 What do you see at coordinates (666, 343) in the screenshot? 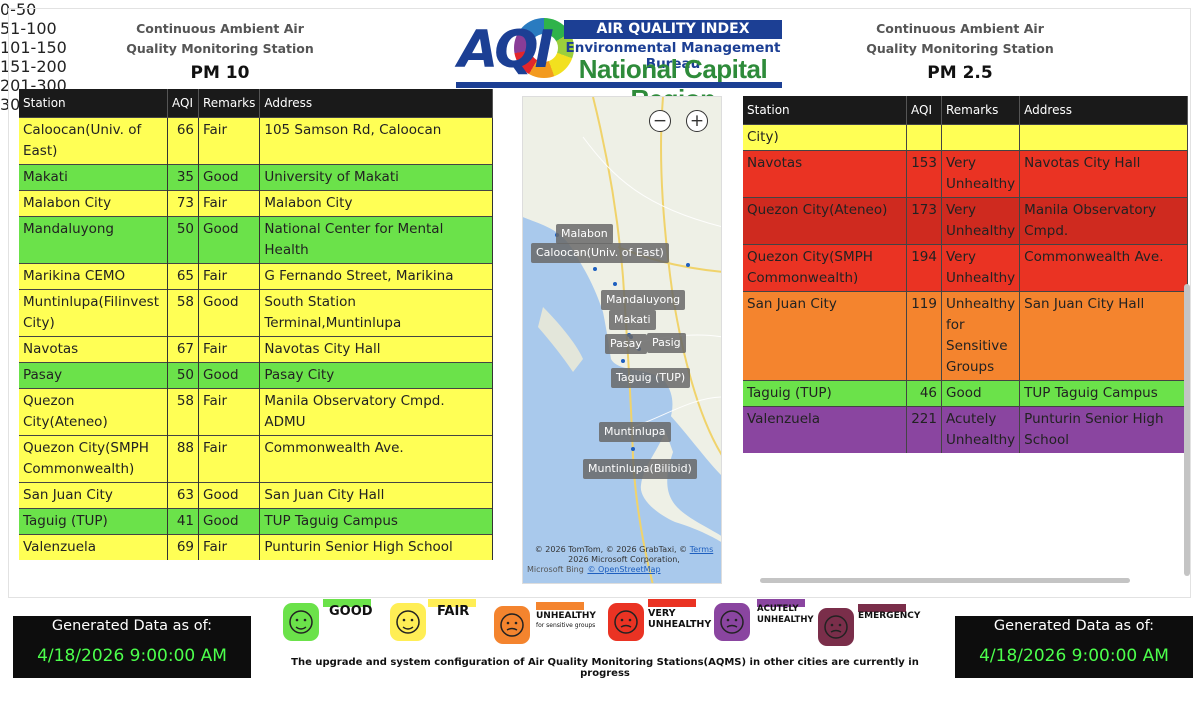
I see `map-label-pasig: Pasig` at bounding box center [666, 343].